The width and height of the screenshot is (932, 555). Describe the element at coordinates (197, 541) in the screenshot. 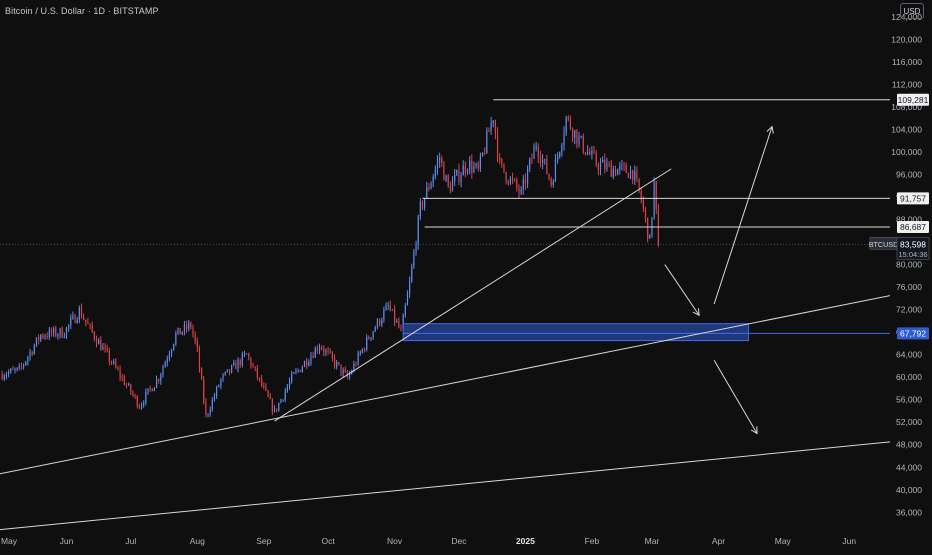

I see `time-tick-label: Aug` at that location.